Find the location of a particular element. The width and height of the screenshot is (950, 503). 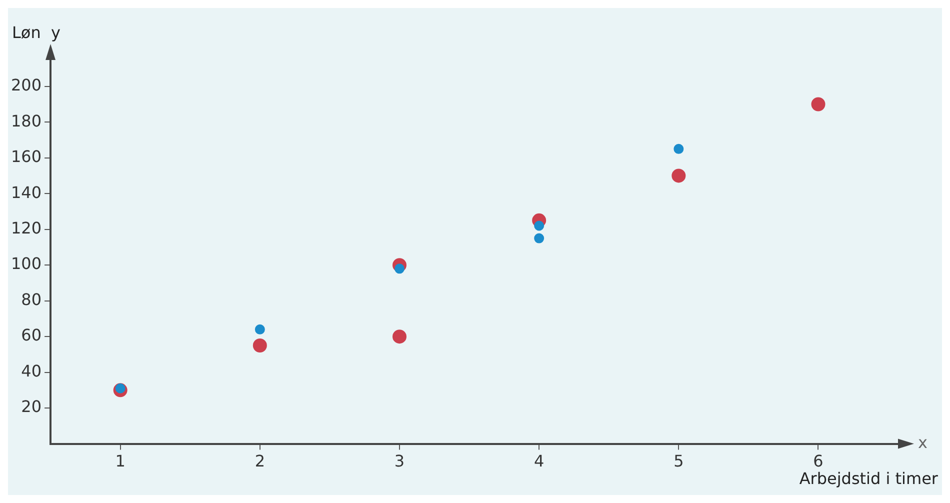

y-tick-label: 160 is located at coordinates (26, 156).